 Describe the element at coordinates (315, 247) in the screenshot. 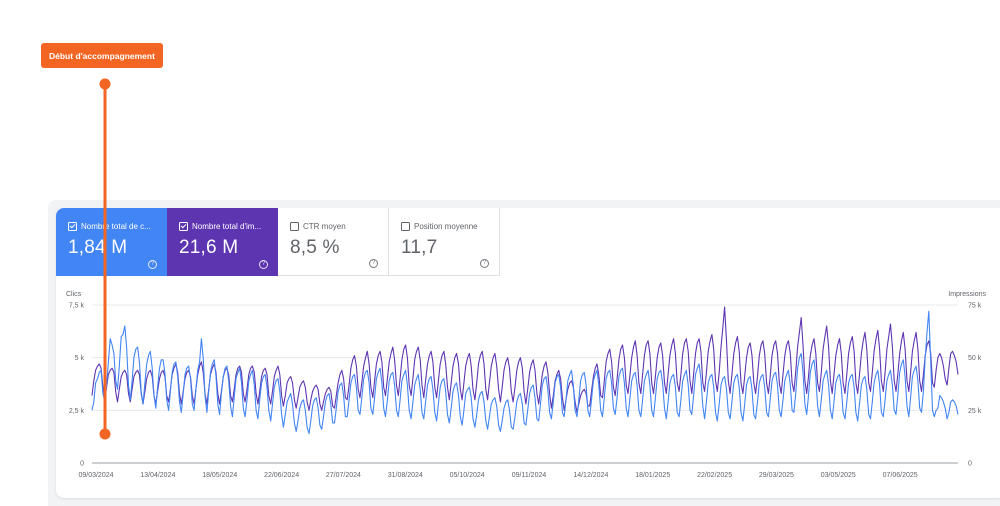

I see `metric-value: 8,5 %` at that location.